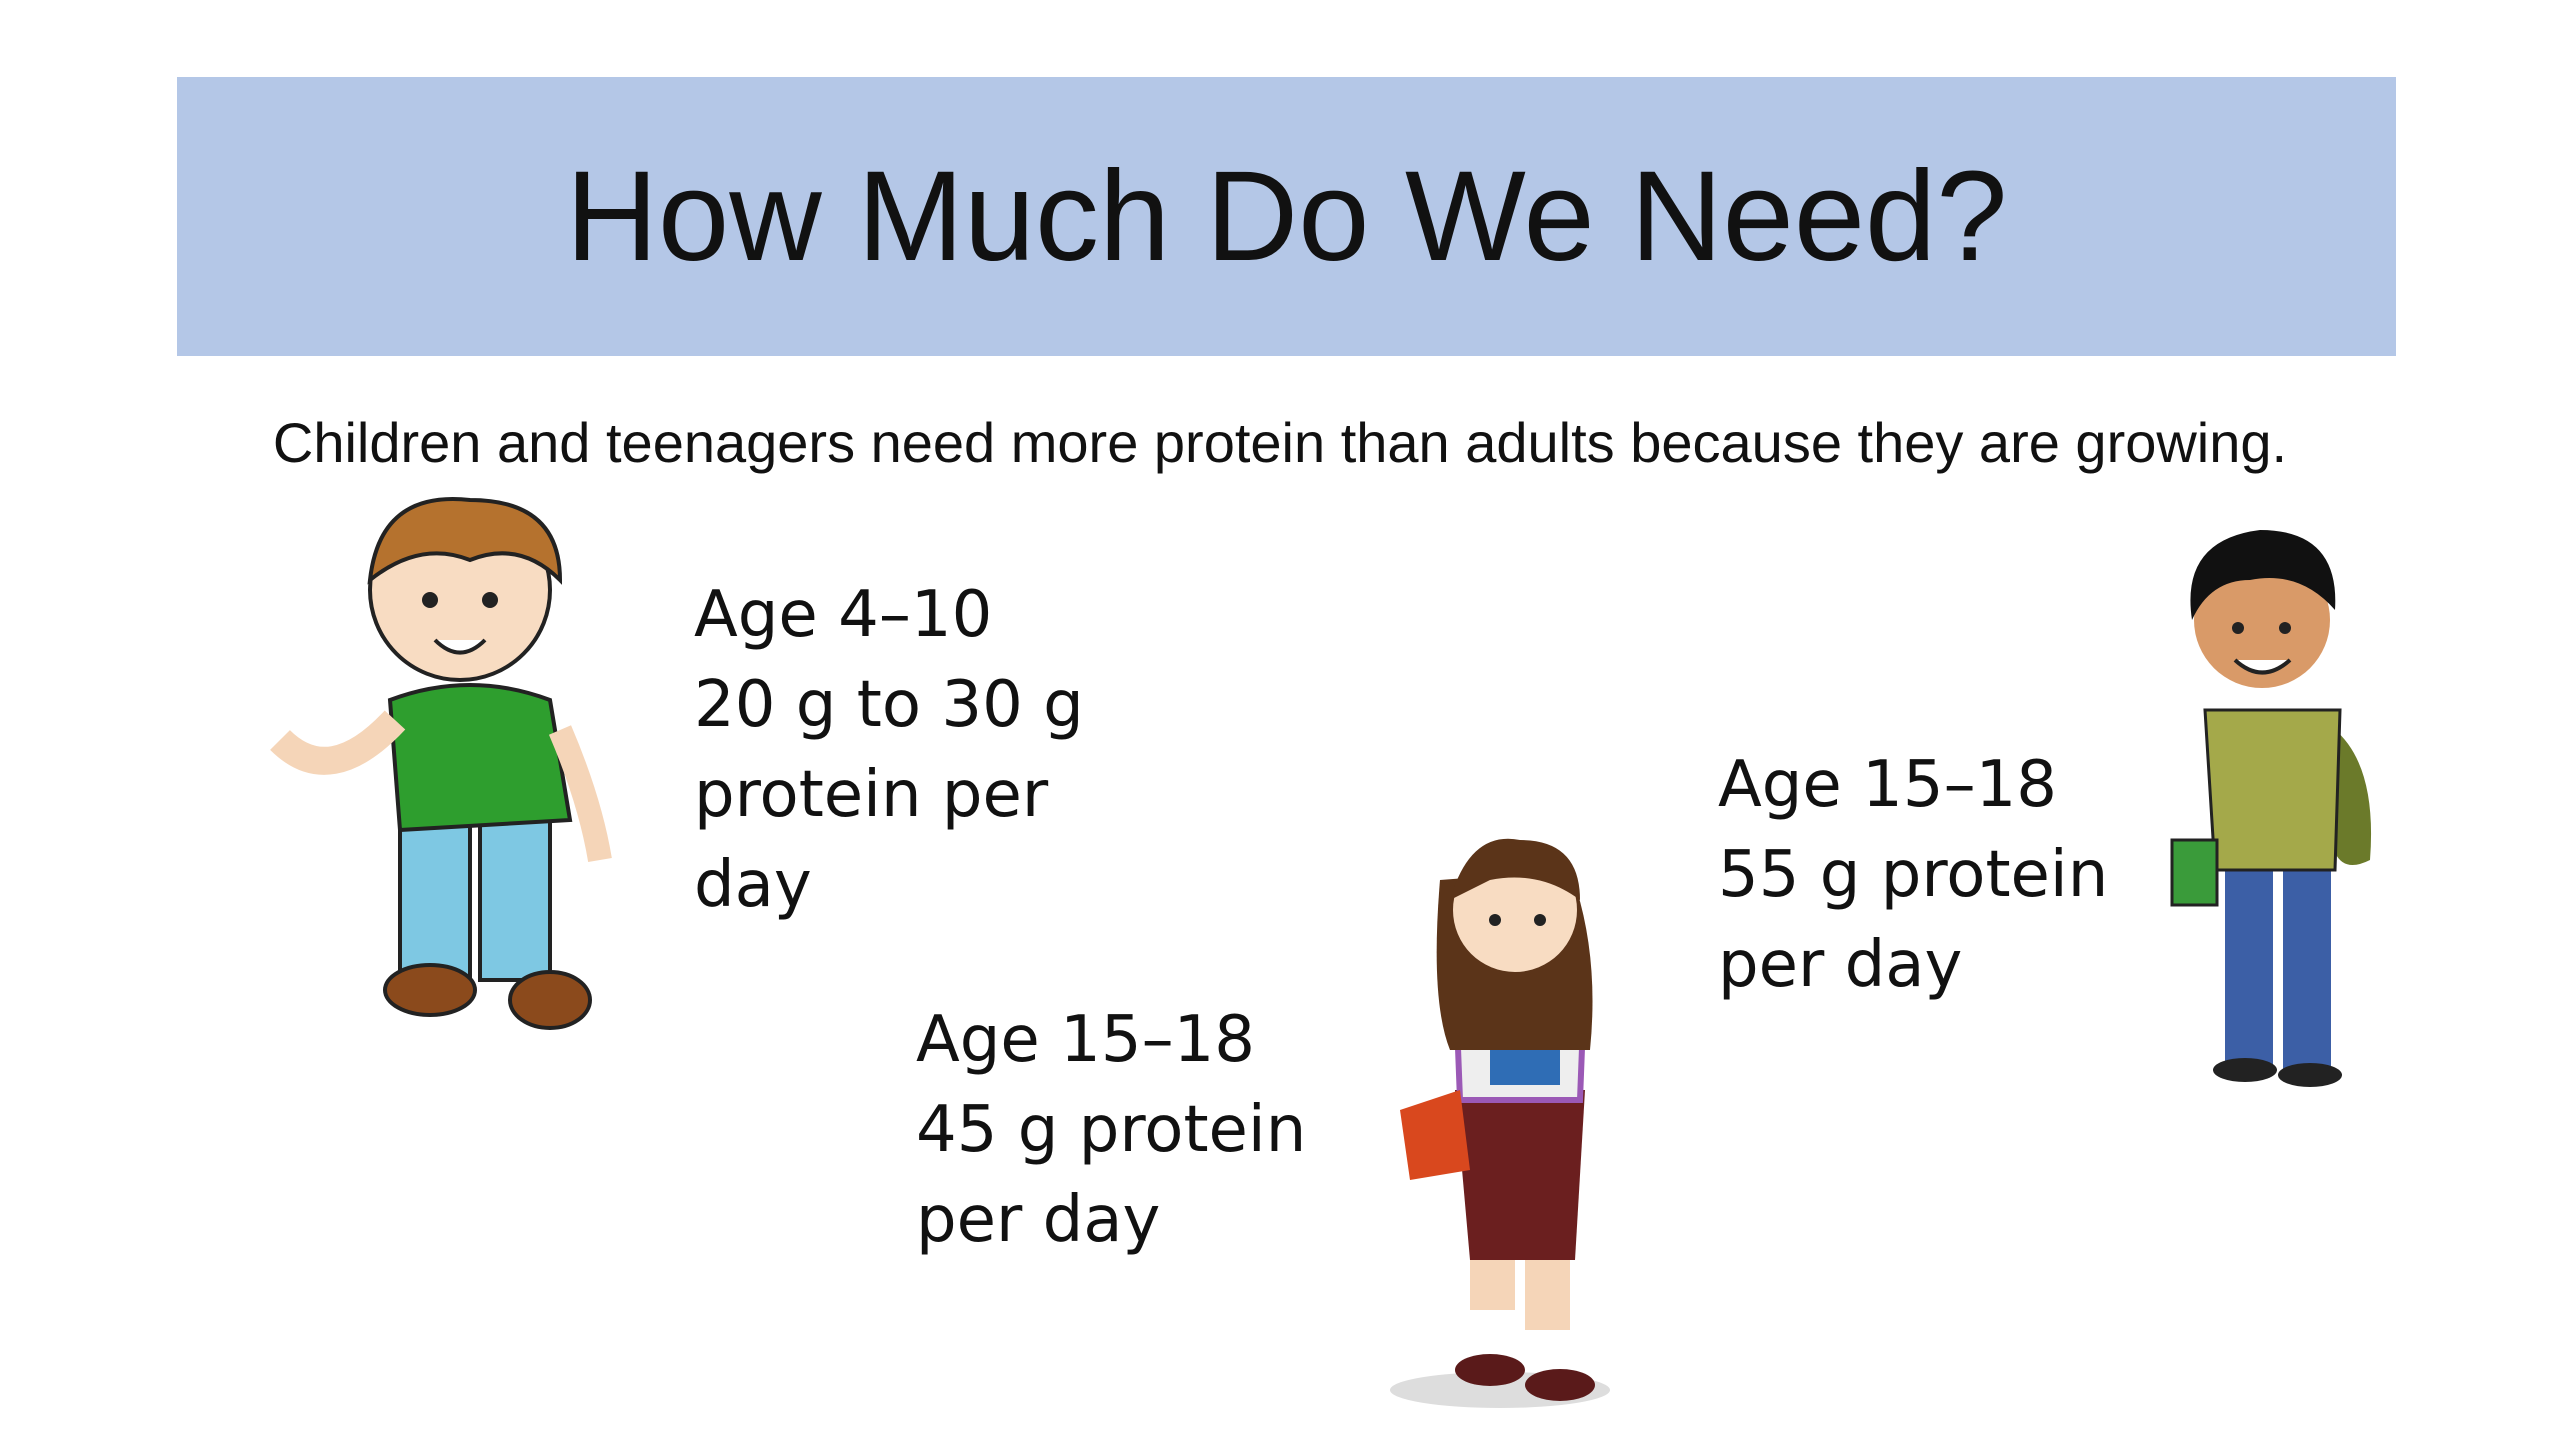 This screenshot has width=2560, height=1440. I want to click on info-line: day, so click(753, 885).